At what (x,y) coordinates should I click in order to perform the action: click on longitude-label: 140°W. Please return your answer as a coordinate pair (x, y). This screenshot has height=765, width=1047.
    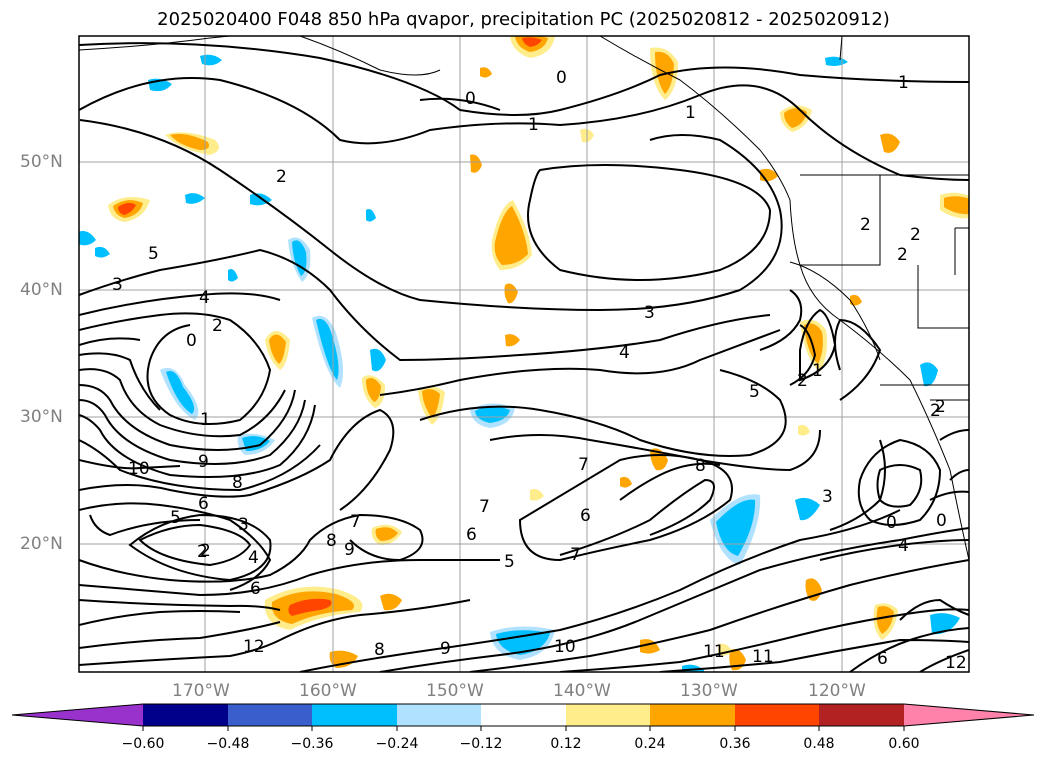
    Looking at the image, I should click on (582, 691).